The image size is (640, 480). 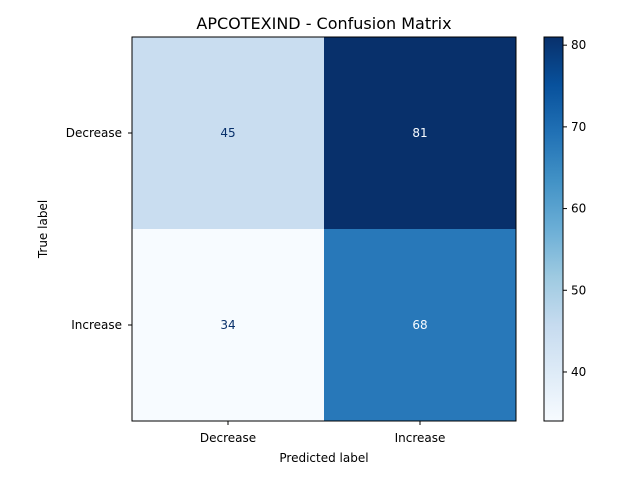 I want to click on chart-title: APCOTEXIND - Confusion Matrix, so click(x=323, y=23).